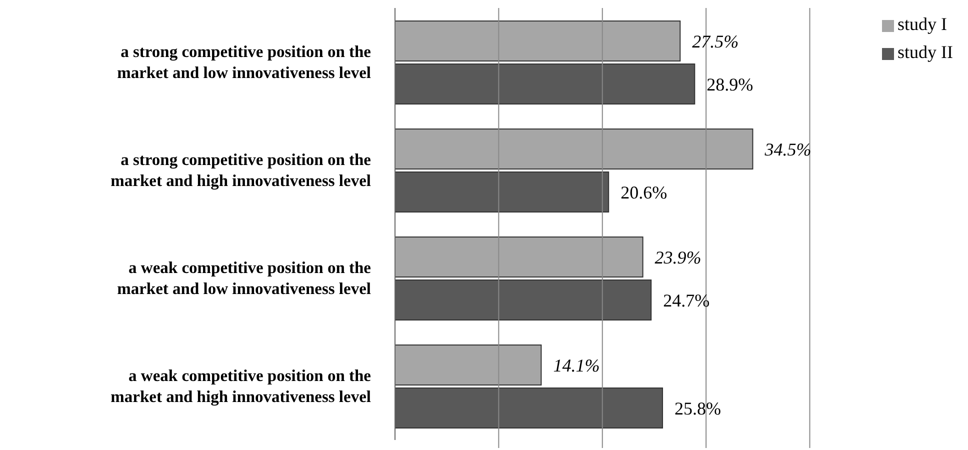  Describe the element at coordinates (925, 52) in the screenshot. I see `legend-label: study II` at that location.